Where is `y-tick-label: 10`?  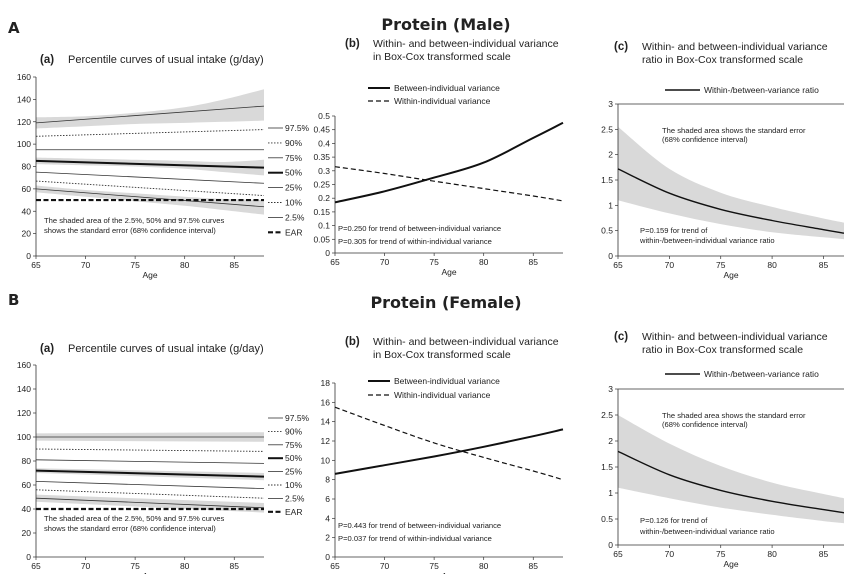
y-tick-label: 10 is located at coordinates (326, 460).